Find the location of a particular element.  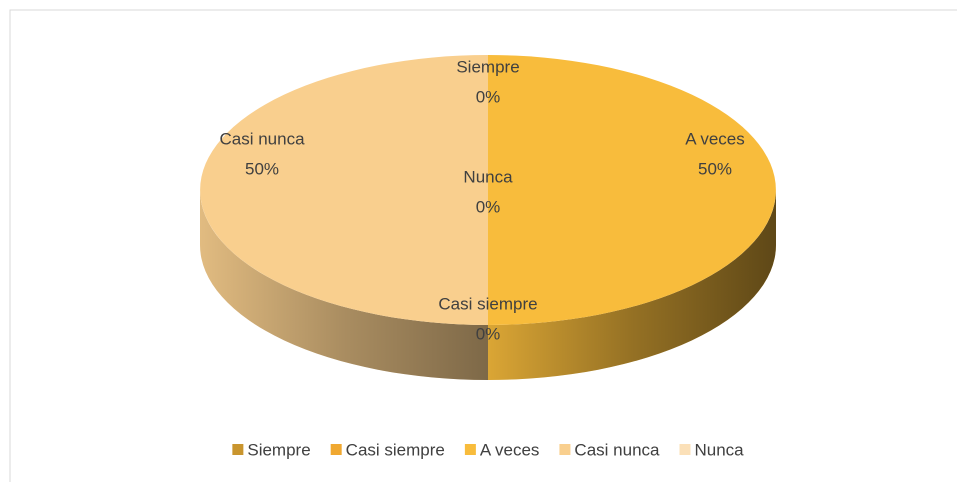

legend-label: Siempre is located at coordinates (278, 449).